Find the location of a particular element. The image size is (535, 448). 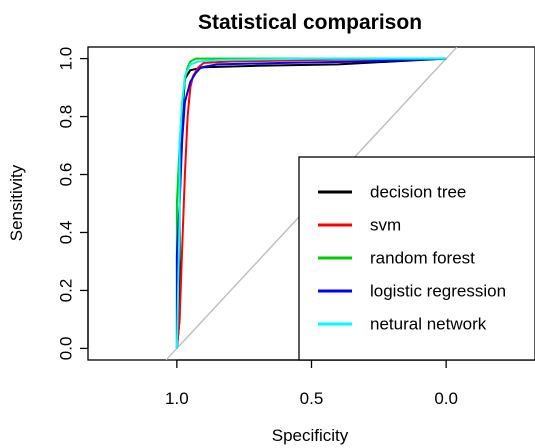

x-tick-label: 1.0 is located at coordinates (177, 398).